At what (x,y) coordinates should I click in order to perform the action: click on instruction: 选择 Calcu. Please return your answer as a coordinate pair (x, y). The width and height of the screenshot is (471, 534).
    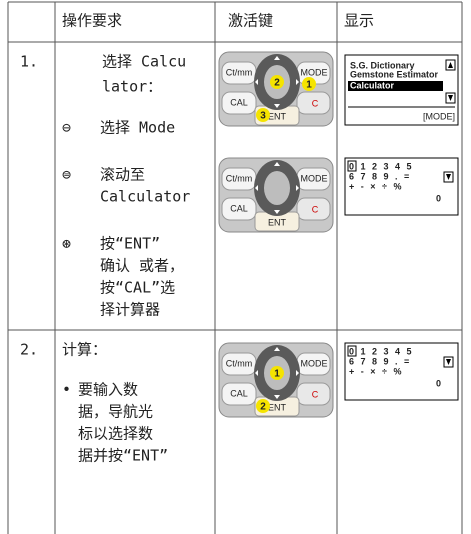
    Looking at the image, I should click on (144, 62).